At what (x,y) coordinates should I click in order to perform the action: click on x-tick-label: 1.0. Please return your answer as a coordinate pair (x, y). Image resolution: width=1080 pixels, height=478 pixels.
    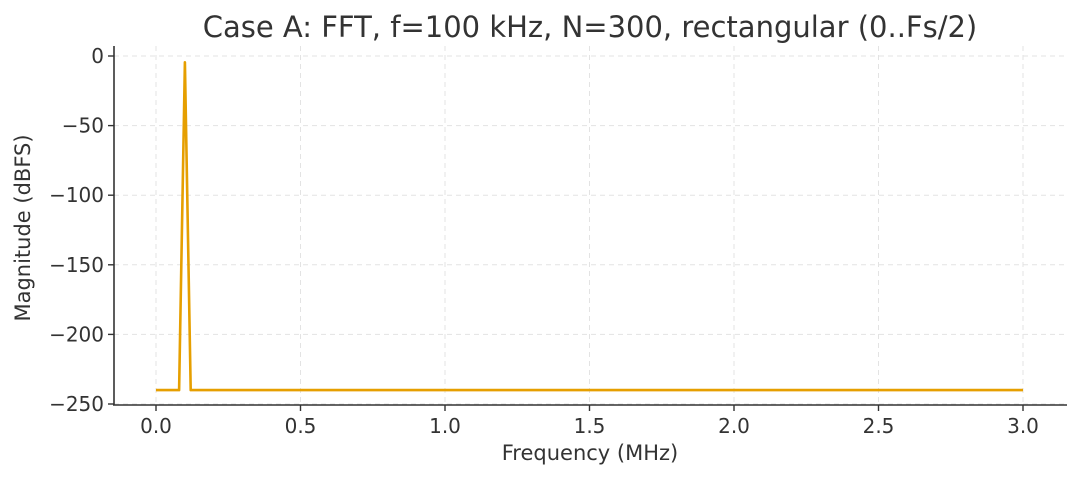
    Looking at the image, I should click on (445, 426).